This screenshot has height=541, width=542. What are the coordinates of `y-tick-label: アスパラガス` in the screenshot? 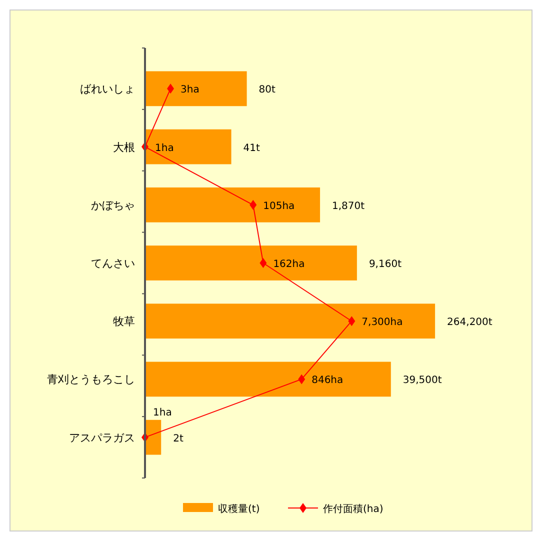 It's located at (102, 437).